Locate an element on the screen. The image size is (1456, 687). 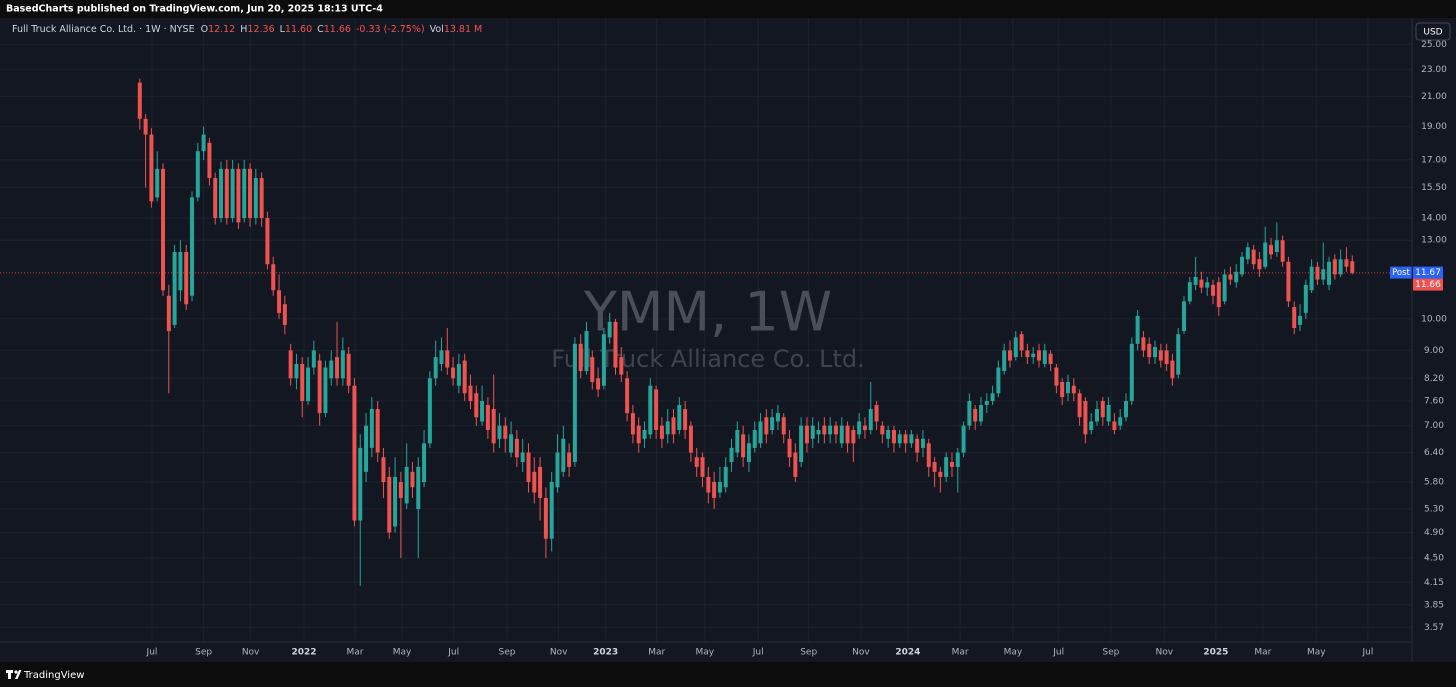
last-price-label: 11.66 is located at coordinates (1428, 285).